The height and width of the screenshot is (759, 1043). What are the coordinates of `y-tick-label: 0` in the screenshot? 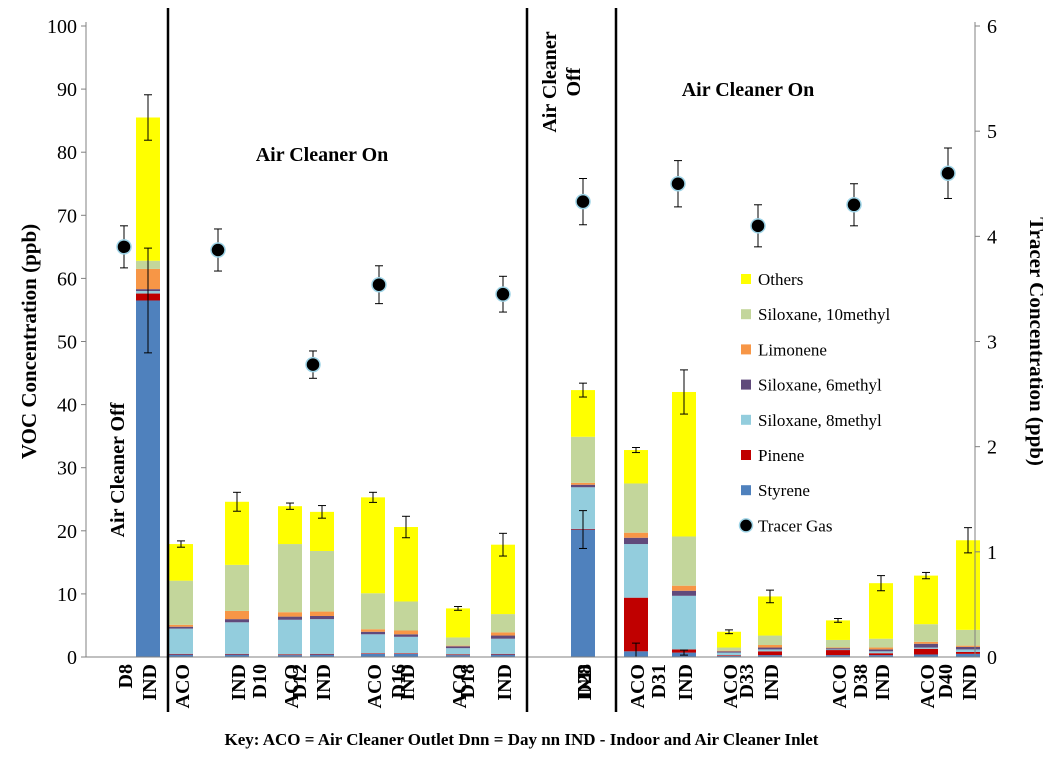 It's located at (72, 658).